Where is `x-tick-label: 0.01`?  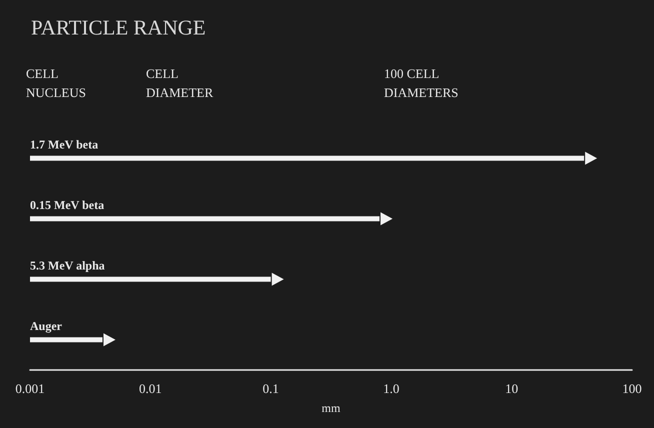 x-tick-label: 0.01 is located at coordinates (150, 388).